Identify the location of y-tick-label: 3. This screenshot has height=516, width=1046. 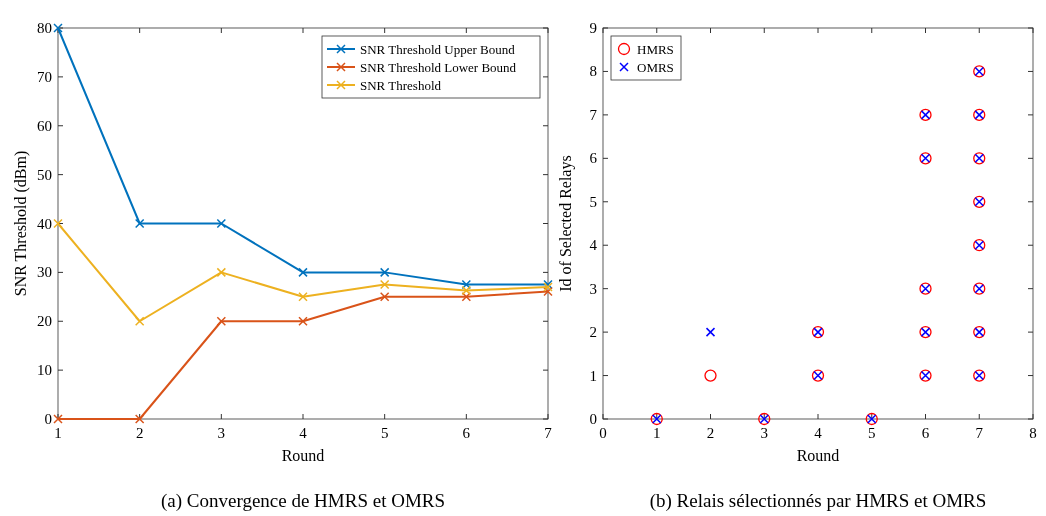
(593, 288).